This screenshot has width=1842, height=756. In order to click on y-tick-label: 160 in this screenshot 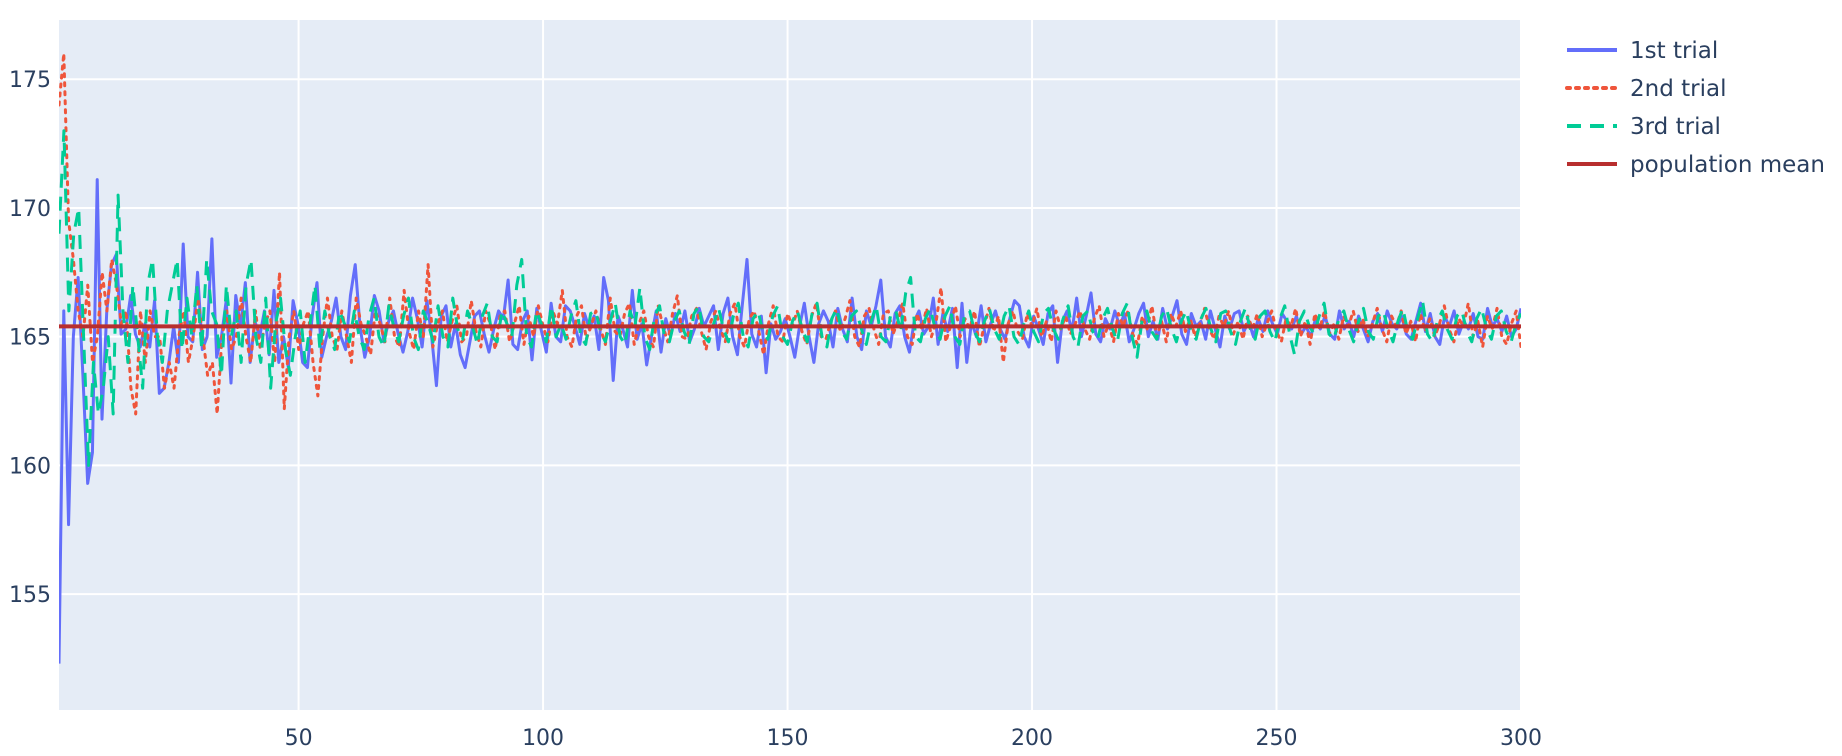, I will do `click(30, 466)`.